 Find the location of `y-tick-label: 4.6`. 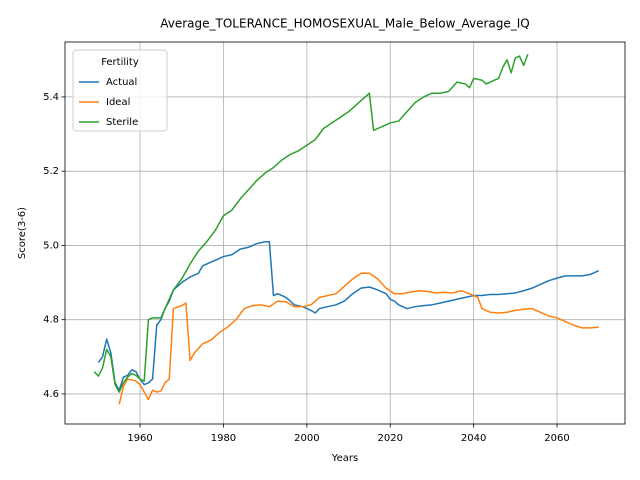

y-tick-label: 4.6 is located at coordinates (51, 394).